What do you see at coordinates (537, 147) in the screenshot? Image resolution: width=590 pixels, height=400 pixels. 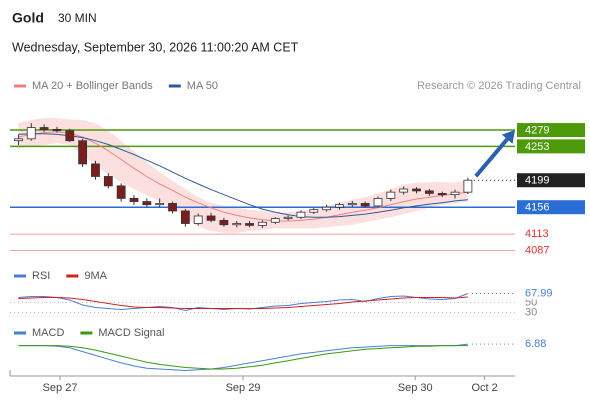 I see `level-label: 4253` at bounding box center [537, 147].